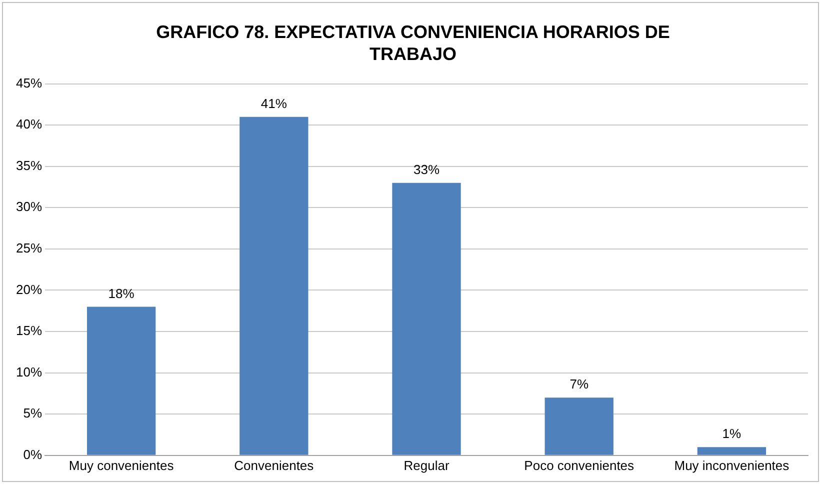 The width and height of the screenshot is (823, 486). What do you see at coordinates (732, 465) in the screenshot?
I see `x-tick-label: Muy inconvenientes` at bounding box center [732, 465].